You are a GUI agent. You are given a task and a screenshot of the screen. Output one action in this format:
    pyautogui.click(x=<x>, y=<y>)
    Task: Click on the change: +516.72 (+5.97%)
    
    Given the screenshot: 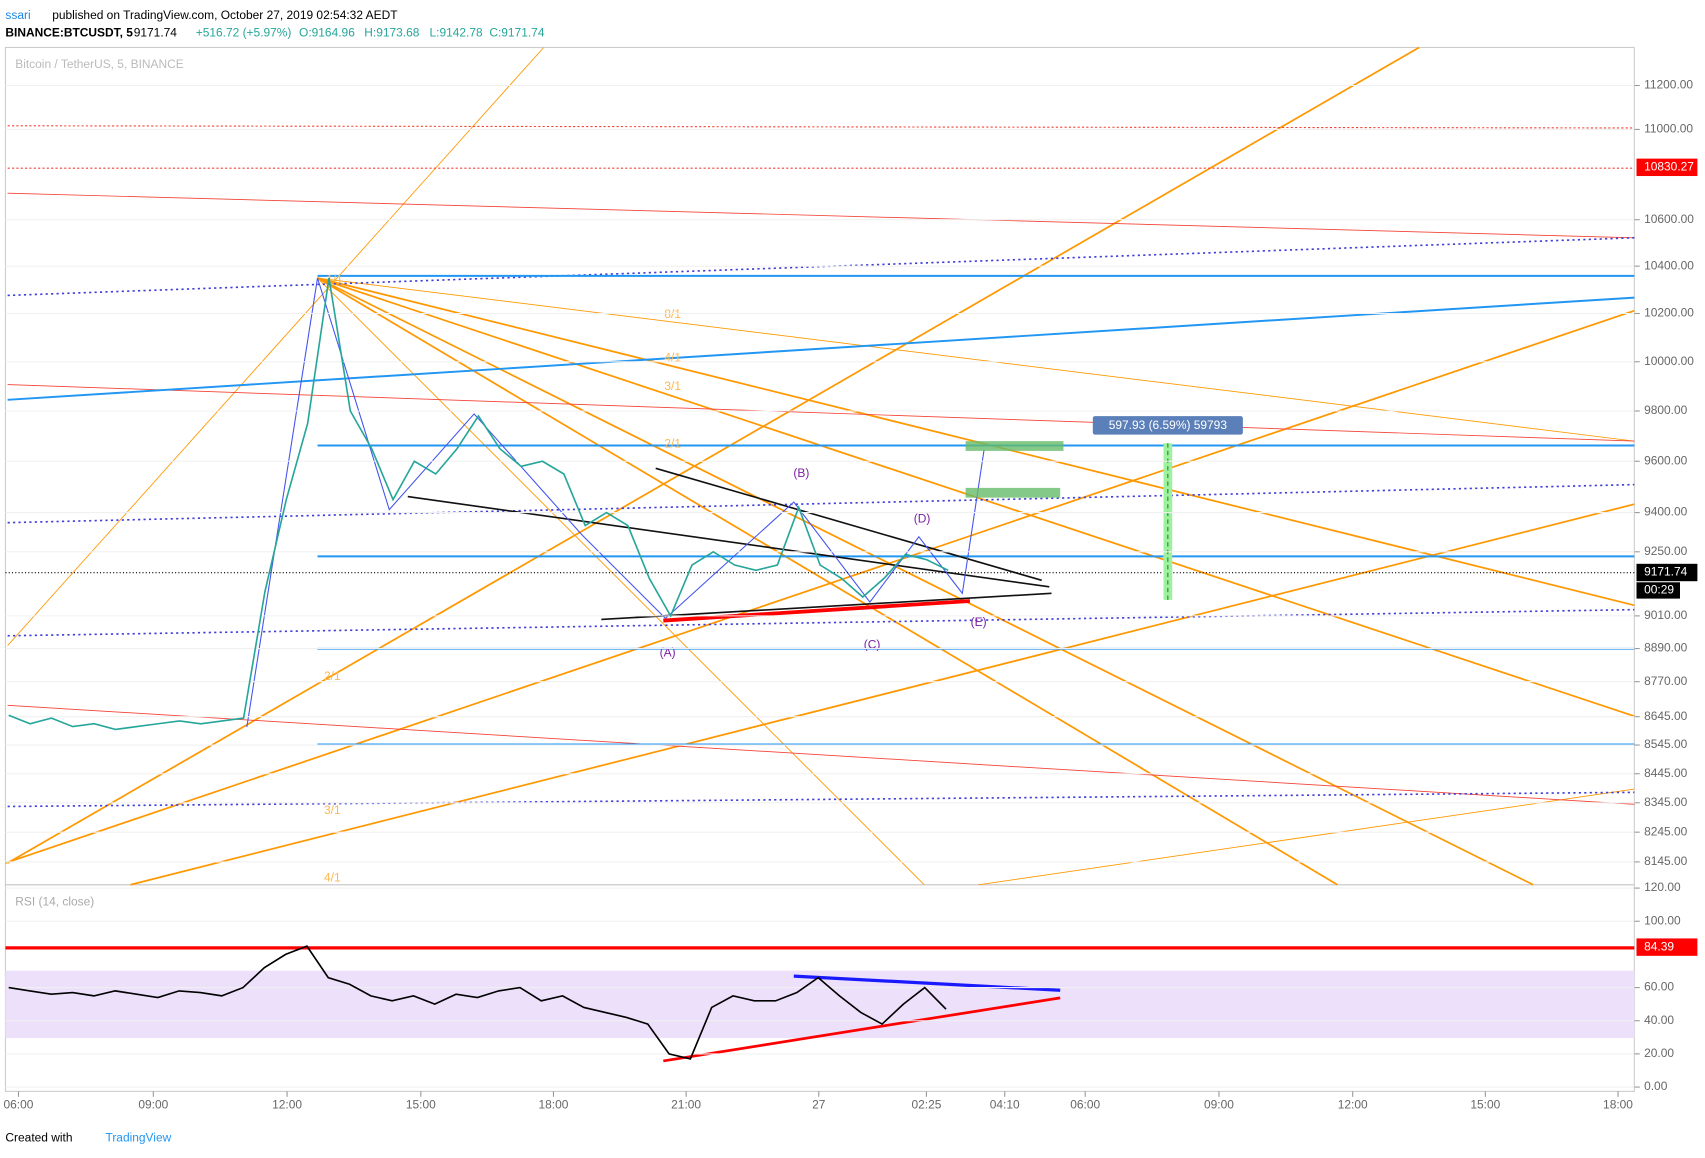 What is the action you would take?
    pyautogui.click(x=244, y=33)
    